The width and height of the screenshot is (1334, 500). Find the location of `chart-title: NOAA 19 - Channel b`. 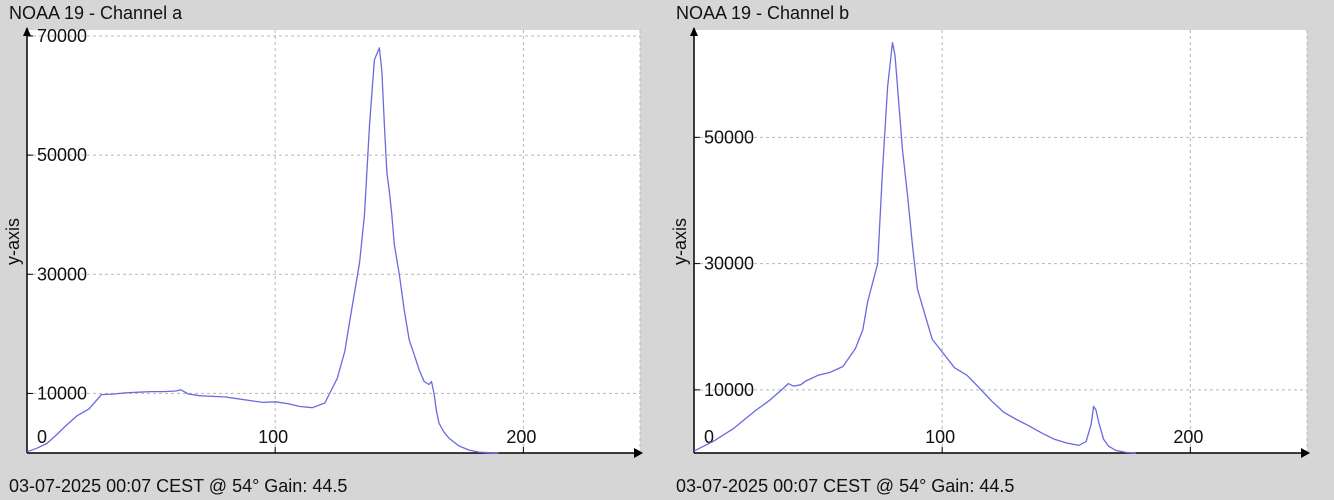

chart-title: NOAA 19 - Channel b is located at coordinates (763, 13).